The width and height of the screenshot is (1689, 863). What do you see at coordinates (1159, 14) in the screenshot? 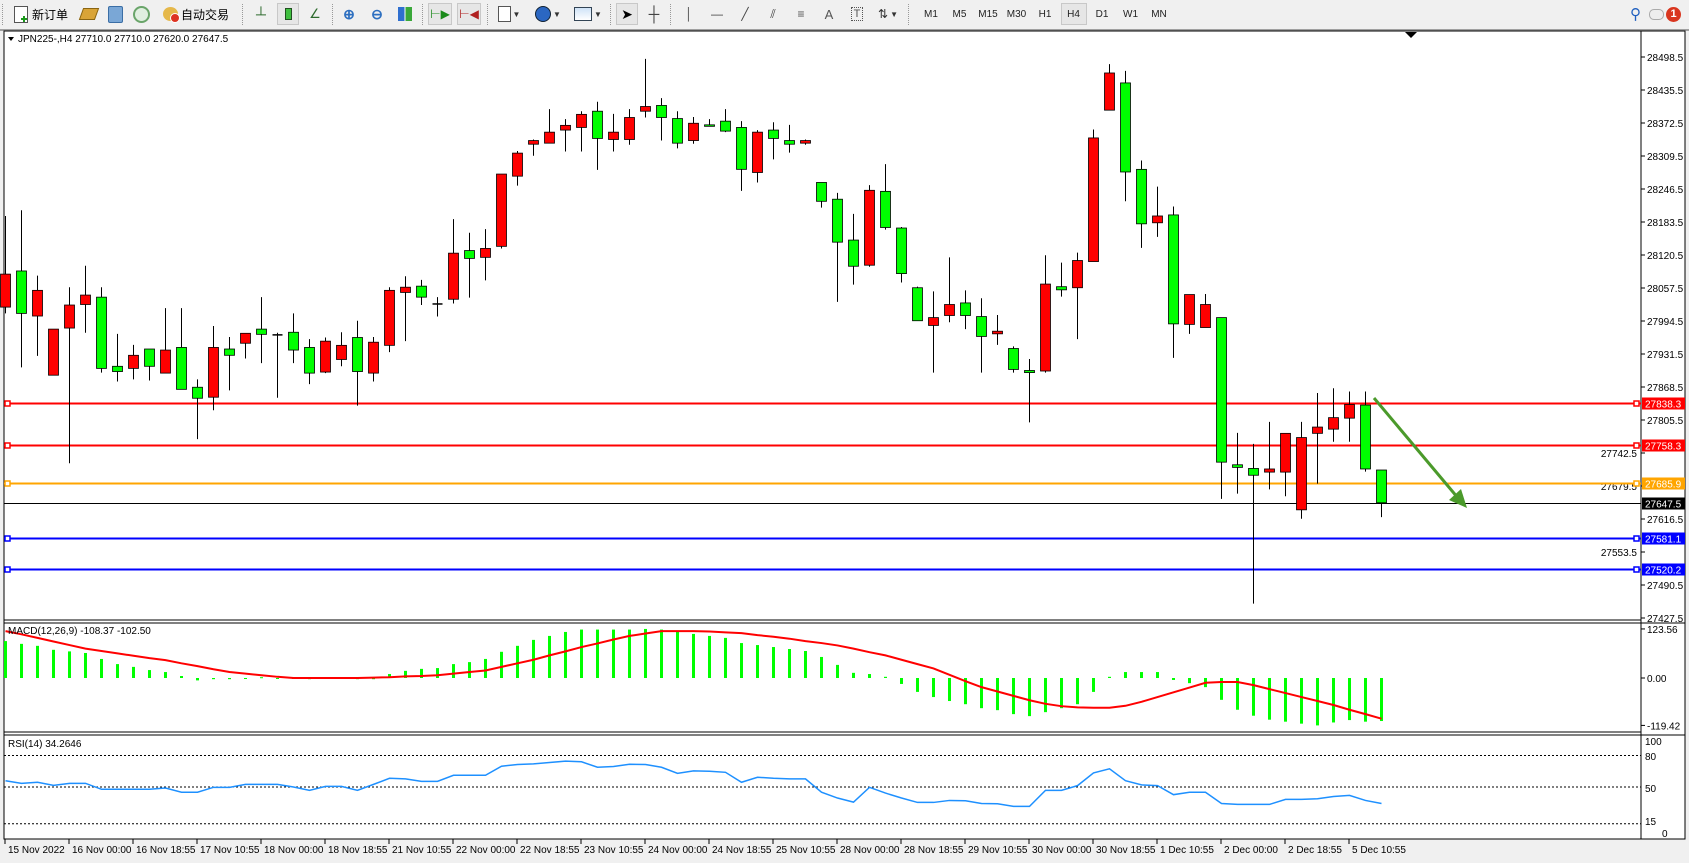
I see `timeframe-mn-button: MN` at bounding box center [1159, 14].